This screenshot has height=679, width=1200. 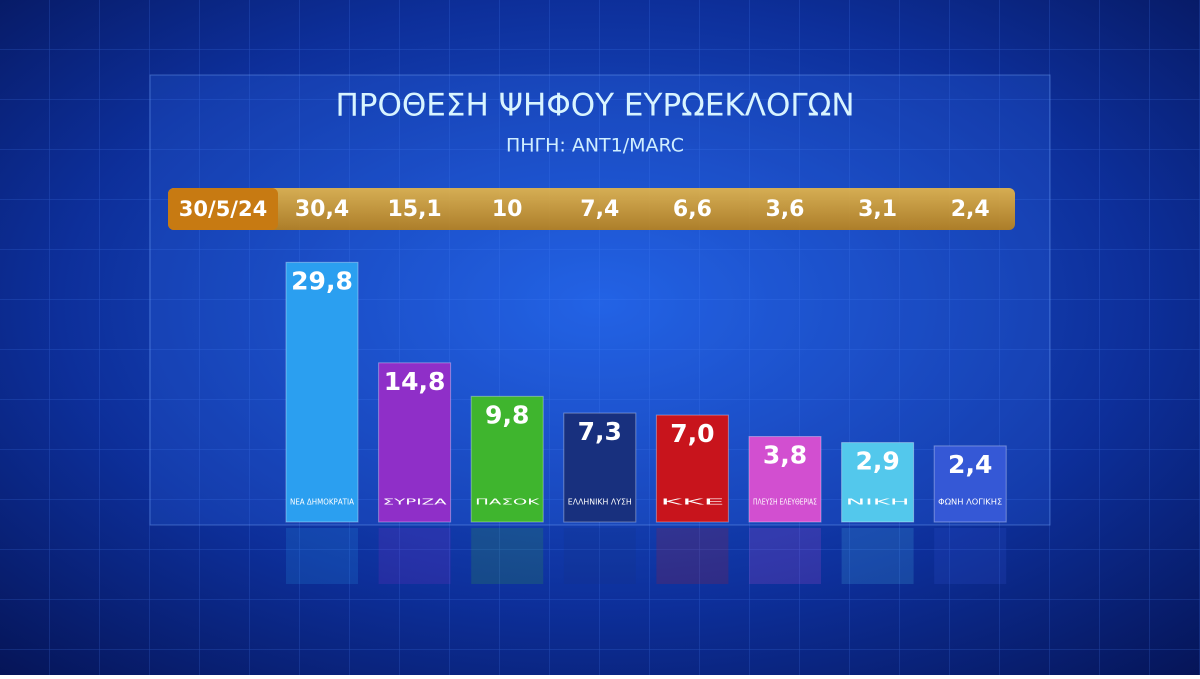 I want to click on bar-value-label: 9,8, so click(x=507, y=414).